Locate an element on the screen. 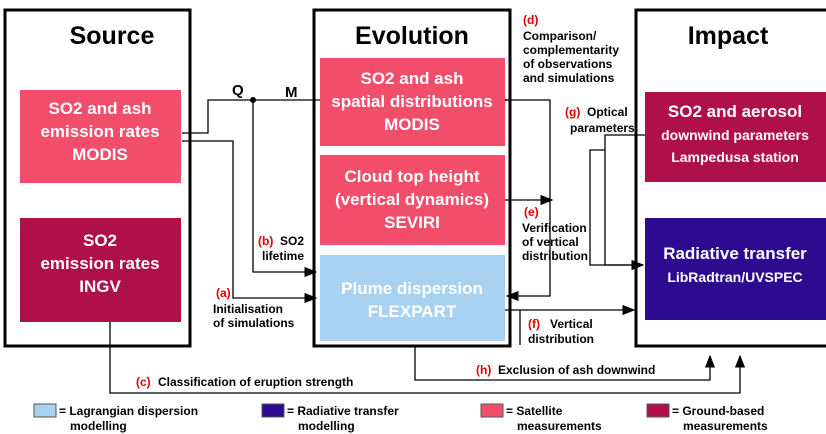 Image resolution: width=826 pixels, height=434 pixels. dispersion-box is located at coordinates (412, 298).